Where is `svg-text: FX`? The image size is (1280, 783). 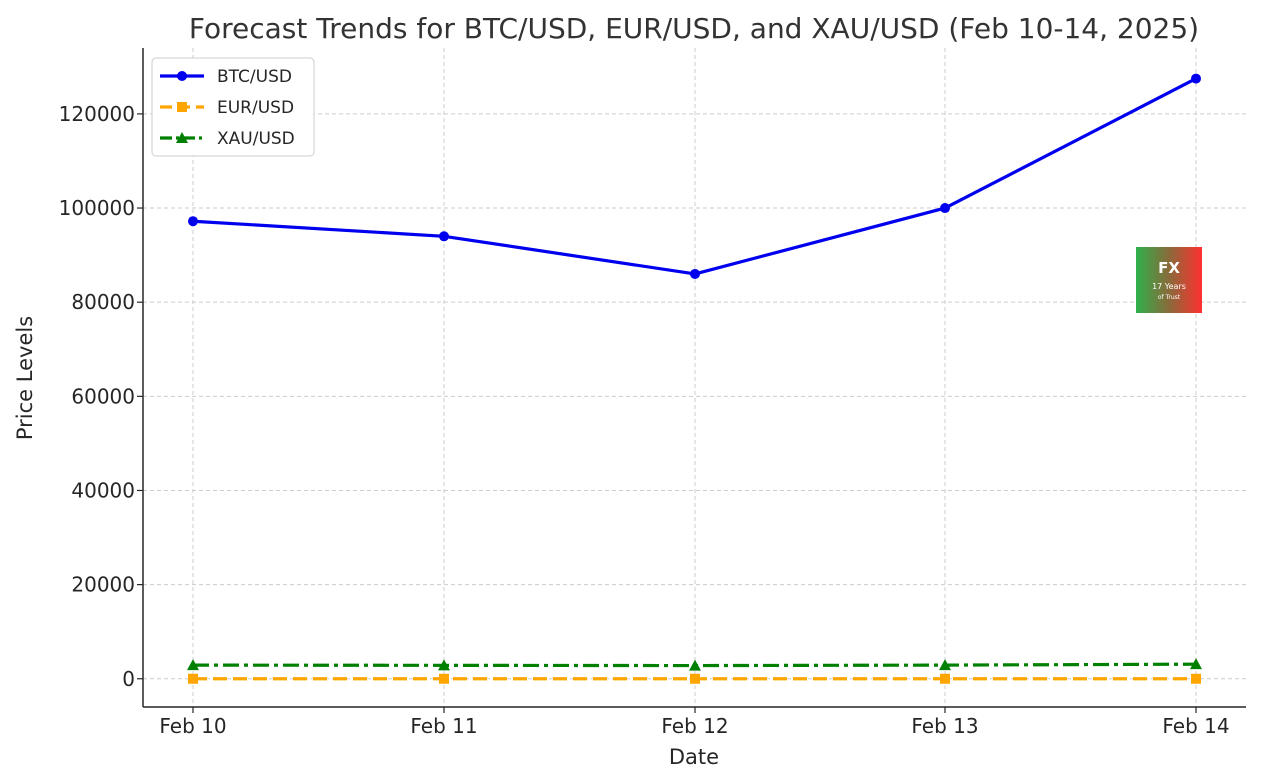
svg-text: FX is located at coordinates (1169, 268).